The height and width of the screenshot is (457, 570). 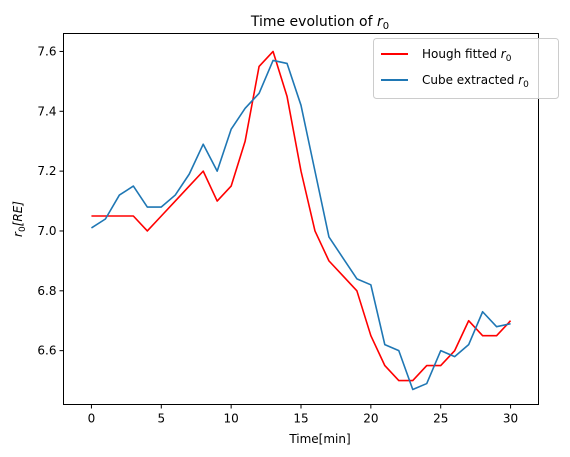 What do you see at coordinates (526, 85) in the screenshot?
I see `legend-label-cube-sub: 0` at bounding box center [526, 85].